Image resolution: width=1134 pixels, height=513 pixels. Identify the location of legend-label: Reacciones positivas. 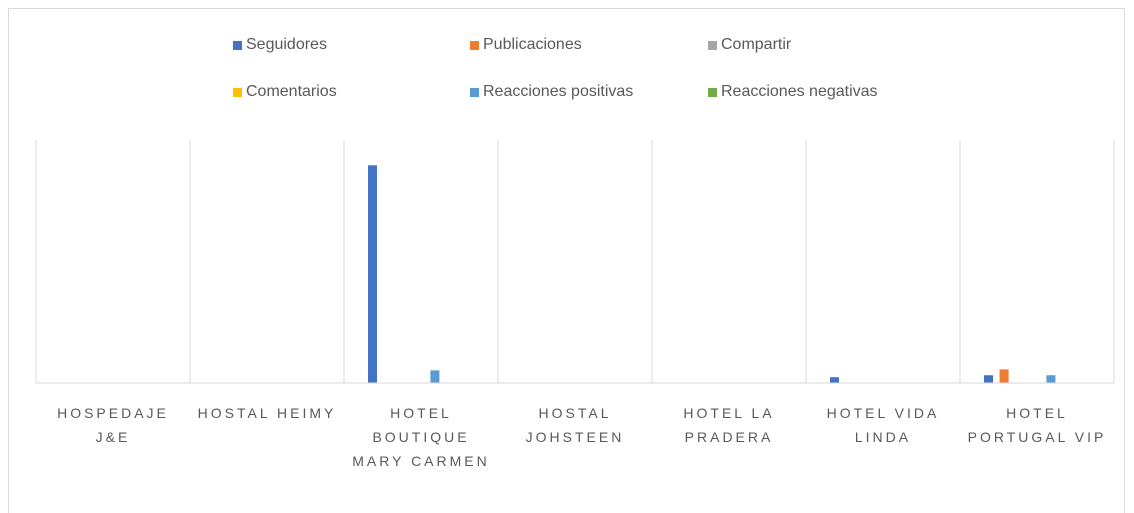
(558, 91).